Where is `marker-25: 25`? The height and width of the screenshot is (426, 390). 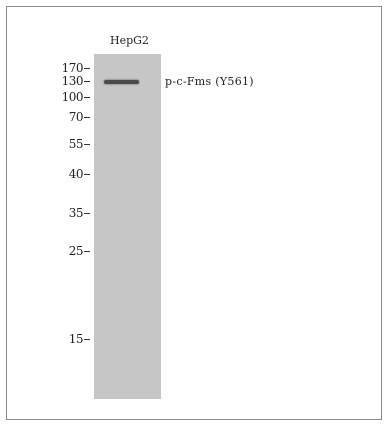 marker-25: 25 is located at coordinates (60, 251).